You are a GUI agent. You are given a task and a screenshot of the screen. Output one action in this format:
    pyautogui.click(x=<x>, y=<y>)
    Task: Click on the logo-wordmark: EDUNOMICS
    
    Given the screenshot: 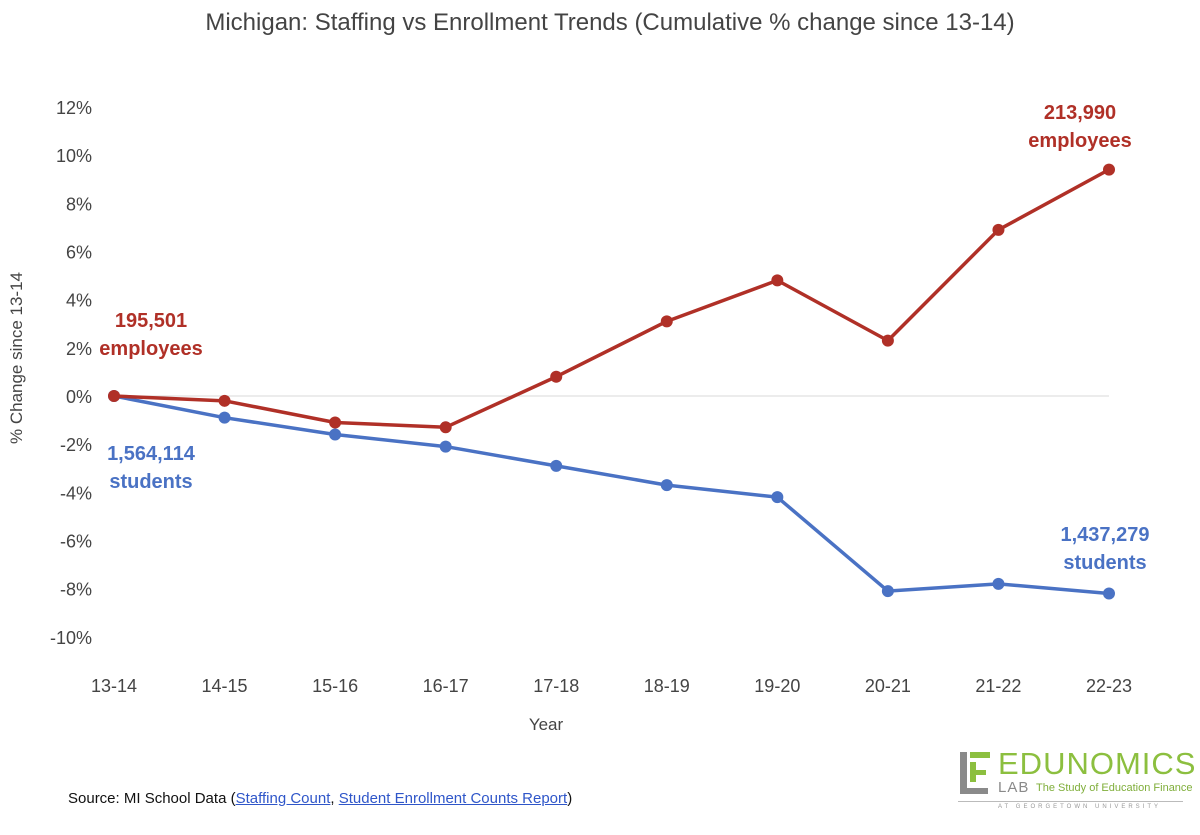 What is the action you would take?
    pyautogui.click(x=1097, y=763)
    